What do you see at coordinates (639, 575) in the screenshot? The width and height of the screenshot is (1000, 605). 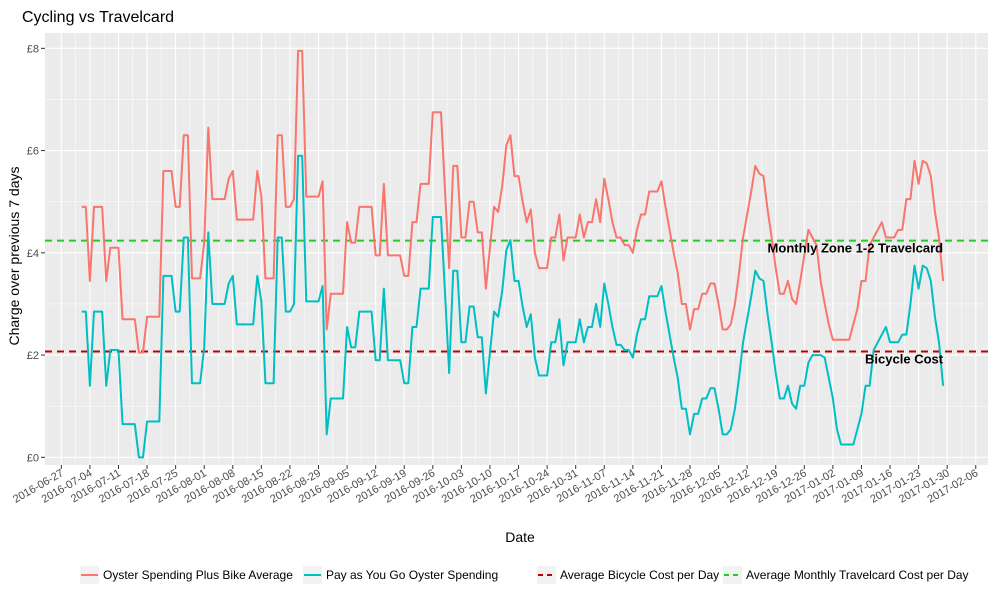 I see `legend-label: Average Bicycle Cost per Day` at bounding box center [639, 575].